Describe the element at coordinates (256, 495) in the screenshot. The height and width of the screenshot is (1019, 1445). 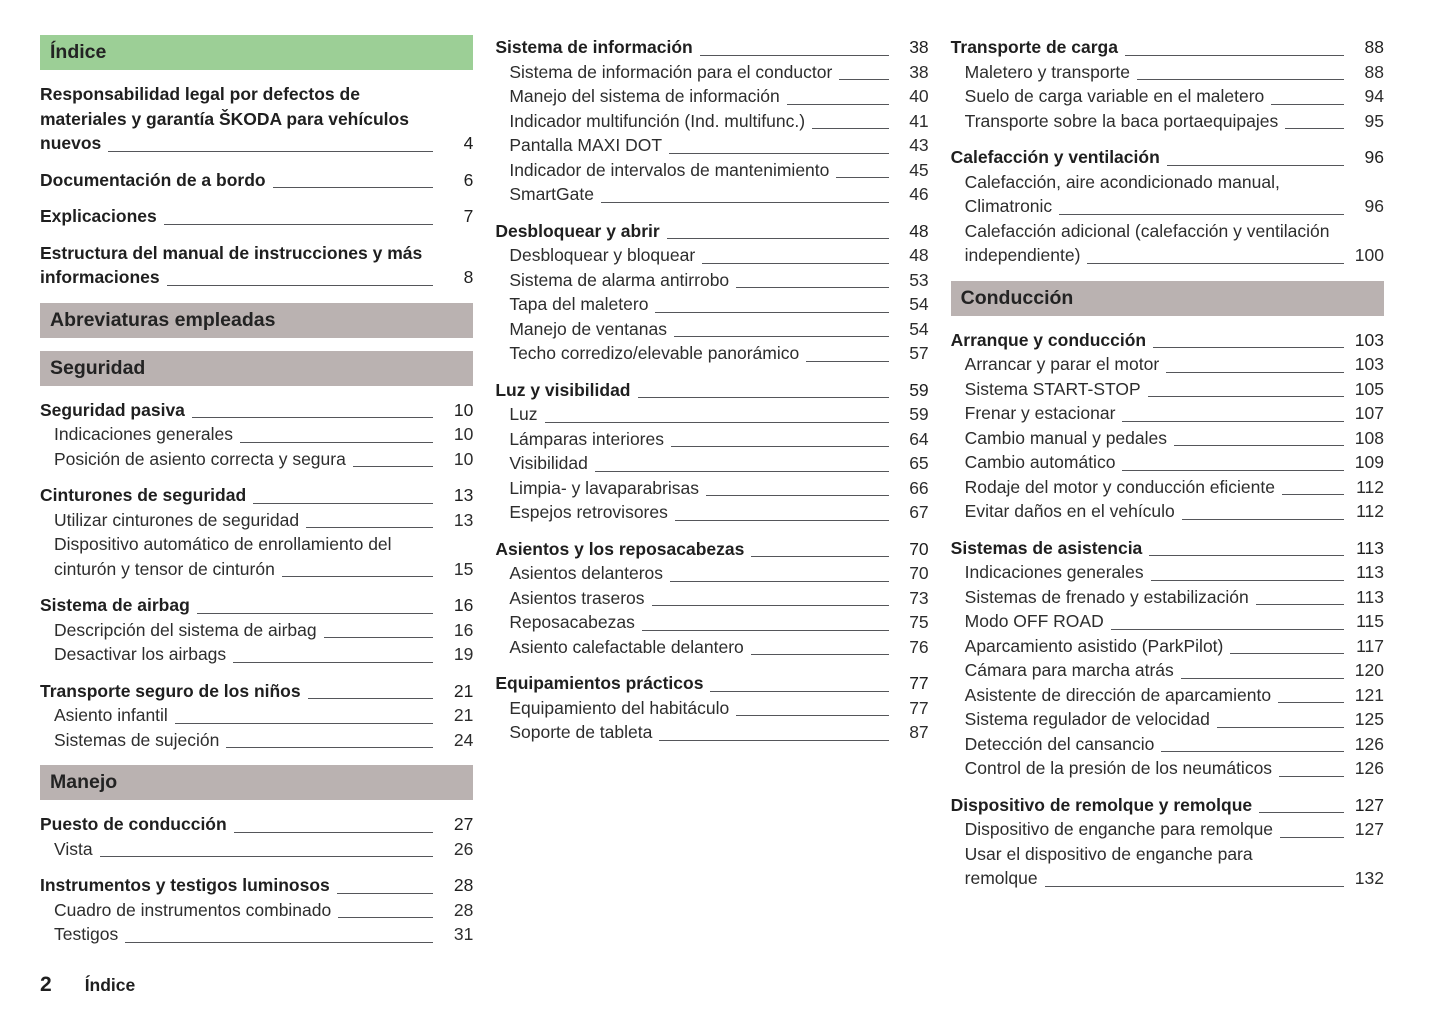
I see `toc-entry: Cinturones de seguridad 13` at that location.